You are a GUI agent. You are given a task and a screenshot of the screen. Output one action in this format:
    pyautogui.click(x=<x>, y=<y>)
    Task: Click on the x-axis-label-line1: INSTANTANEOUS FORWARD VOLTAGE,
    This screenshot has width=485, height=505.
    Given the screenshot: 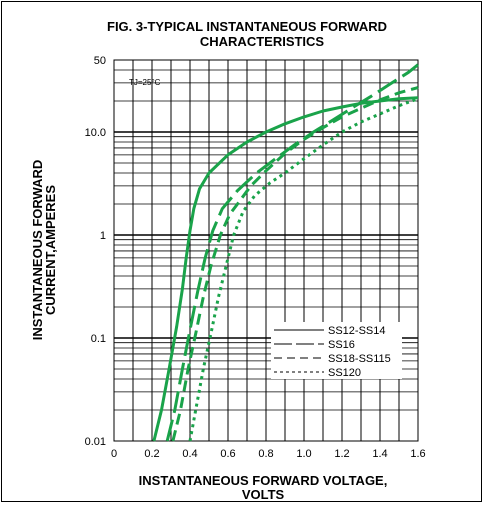 What is the action you would take?
    pyautogui.click(x=263, y=480)
    